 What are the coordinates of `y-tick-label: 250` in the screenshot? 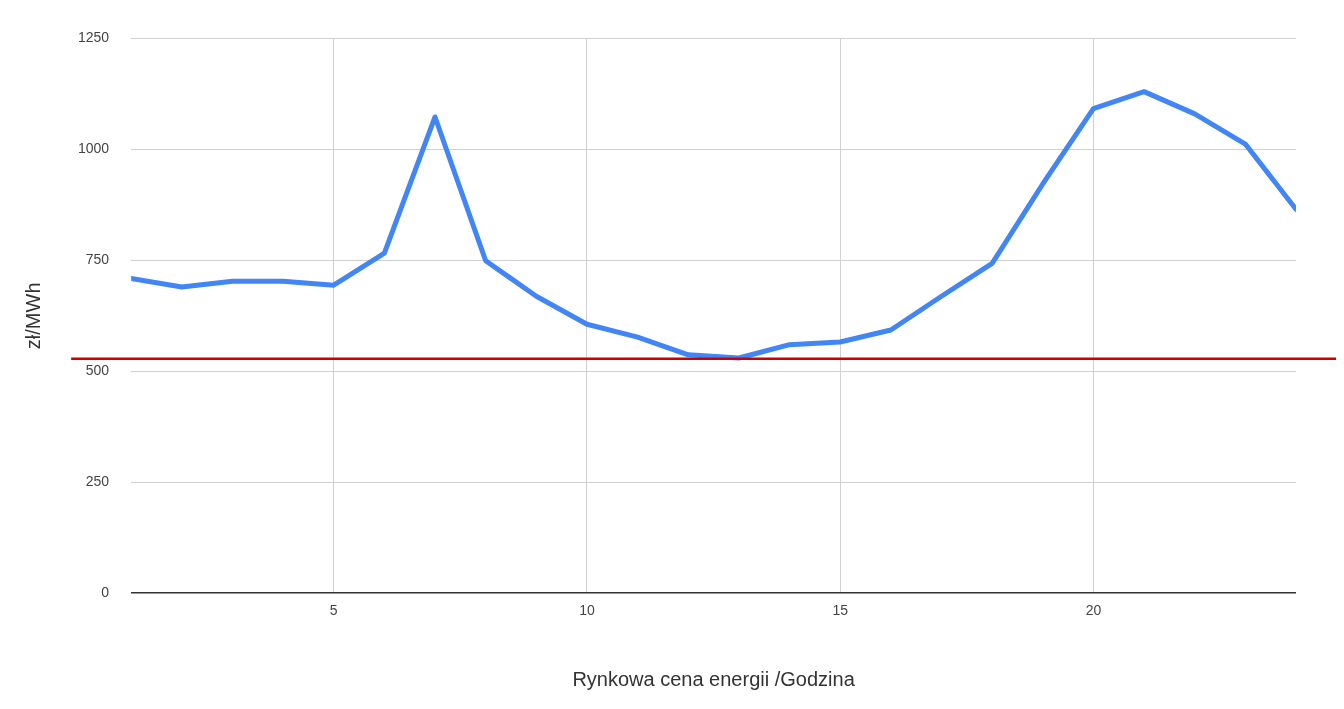 It's located at (97, 481).